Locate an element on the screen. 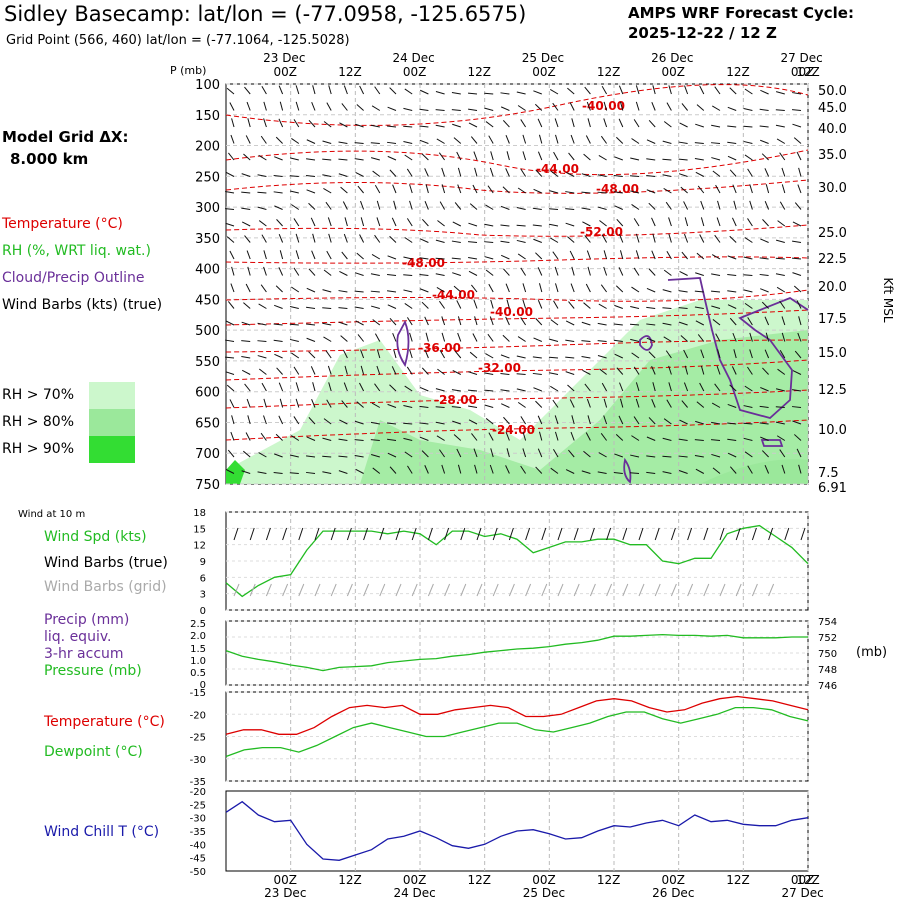 This screenshot has height=900, width=900. wind-ytick-label: 6 is located at coordinates (203, 578).